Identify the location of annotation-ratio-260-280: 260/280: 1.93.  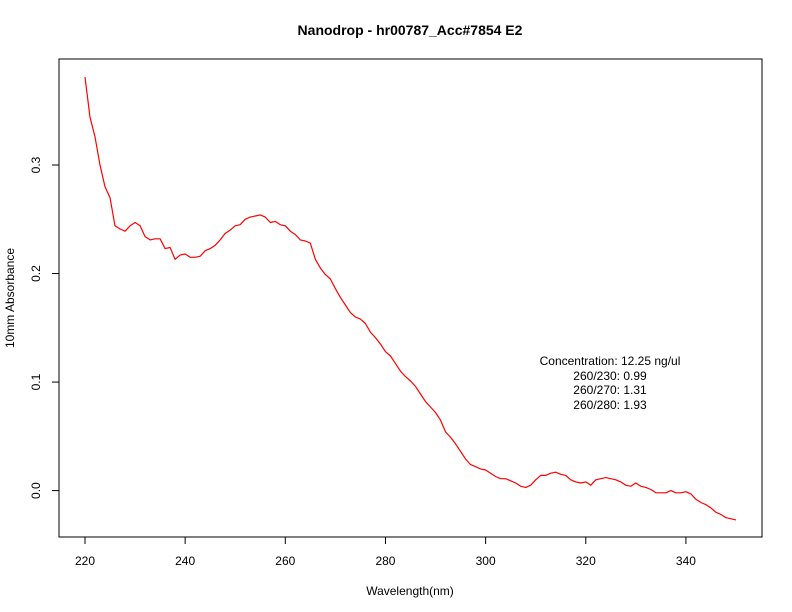
(610, 405).